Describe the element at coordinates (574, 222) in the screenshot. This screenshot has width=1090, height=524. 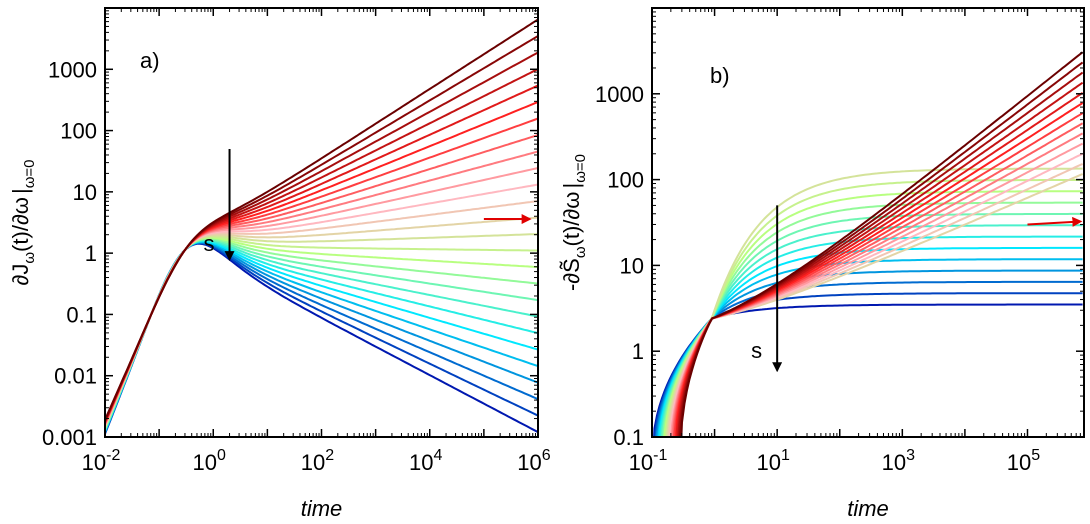
I see `y-axis-title: -∂S̃ω(t)/∂ω|ω=0` at that location.